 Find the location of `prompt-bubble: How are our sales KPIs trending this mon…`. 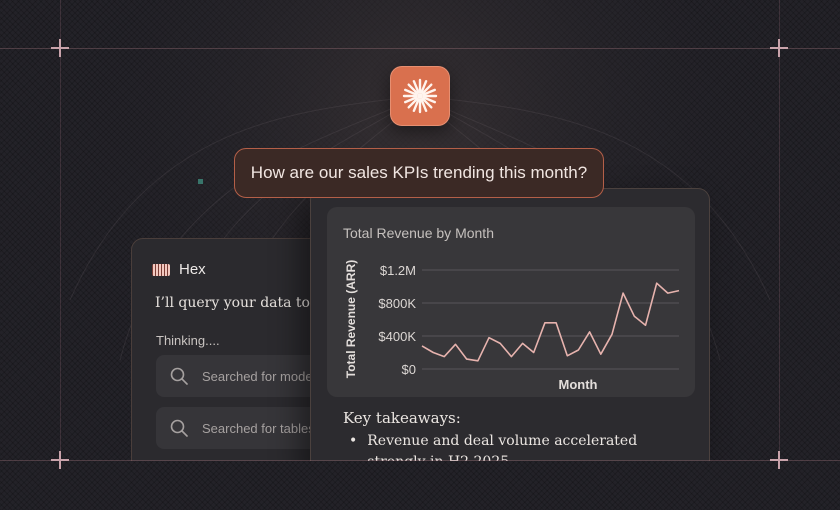

prompt-bubble: How are our sales KPIs trending this mon… is located at coordinates (419, 173).